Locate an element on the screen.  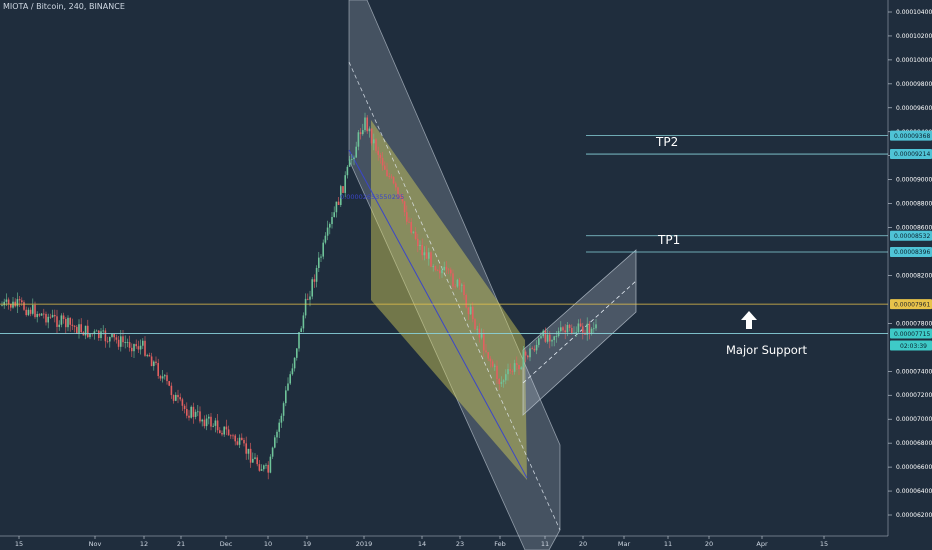
time-badge is located at coordinates (911, 345).